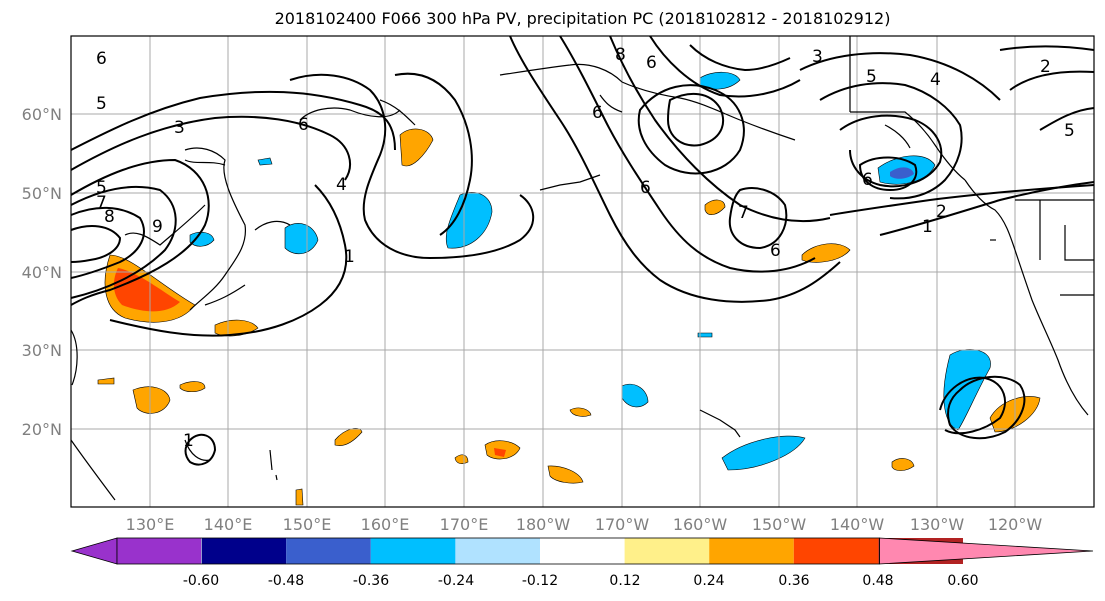 This screenshot has height=601, width=1105. I want to click on colorbar-tick-label: 0.60, so click(962, 581).